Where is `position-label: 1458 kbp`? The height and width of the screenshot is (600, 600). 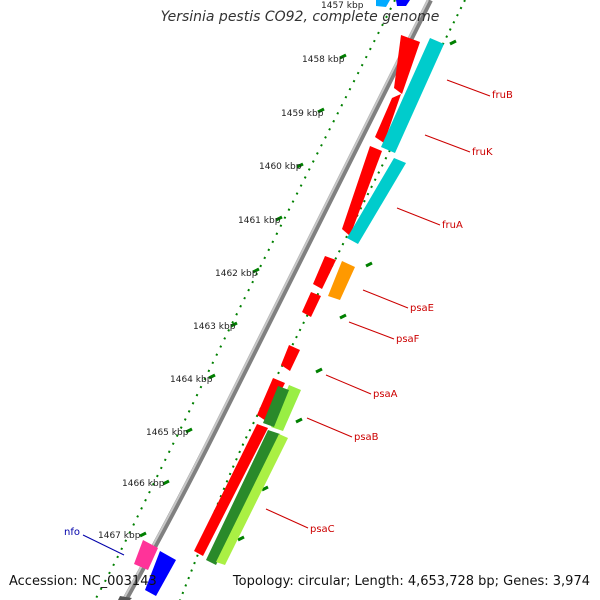 position-label: 1458 kbp is located at coordinates (323, 60).